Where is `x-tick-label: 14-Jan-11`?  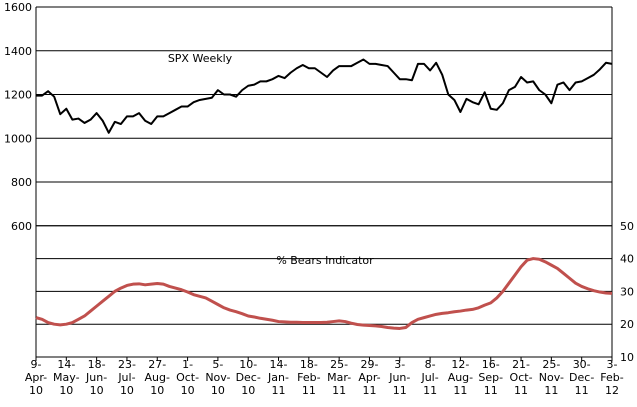 x-tick-label: 14-Jan-11 is located at coordinates (278, 377).